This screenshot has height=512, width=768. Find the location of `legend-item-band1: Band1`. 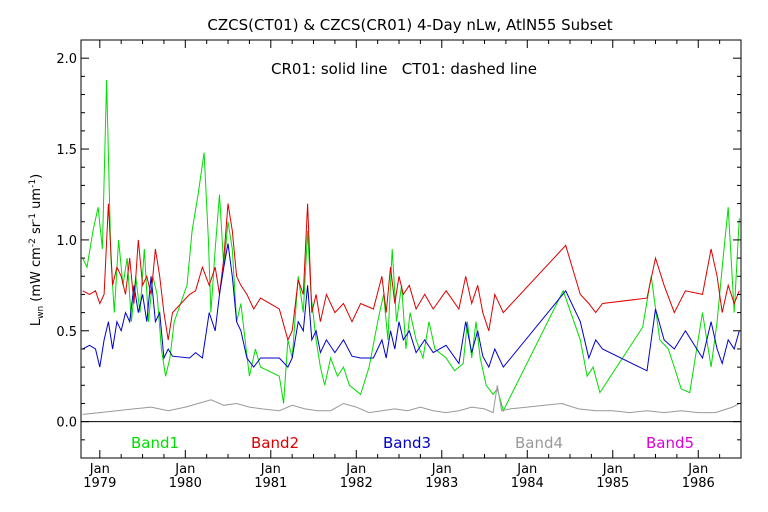

legend-item-band1: Band1 is located at coordinates (155, 443).